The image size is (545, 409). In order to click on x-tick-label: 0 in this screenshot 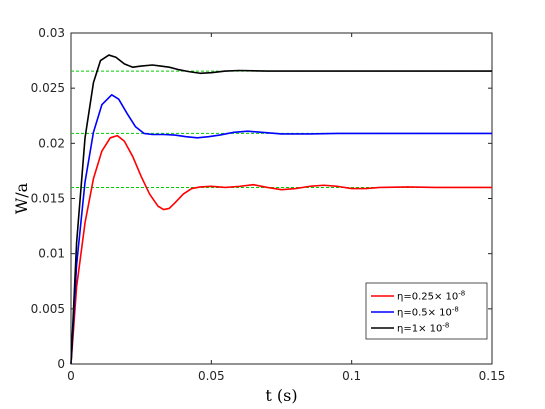, I will do `click(71, 376)`.